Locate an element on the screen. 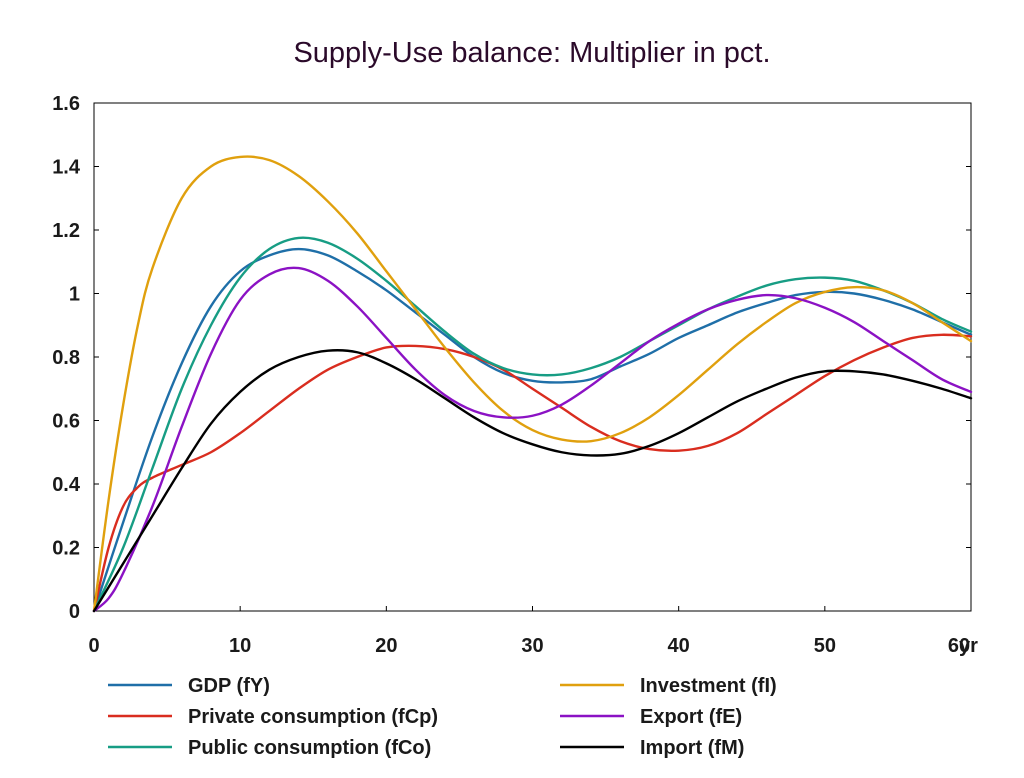  chart-title: Supply-Use balance: Multiplier in pct. is located at coordinates (531, 53).